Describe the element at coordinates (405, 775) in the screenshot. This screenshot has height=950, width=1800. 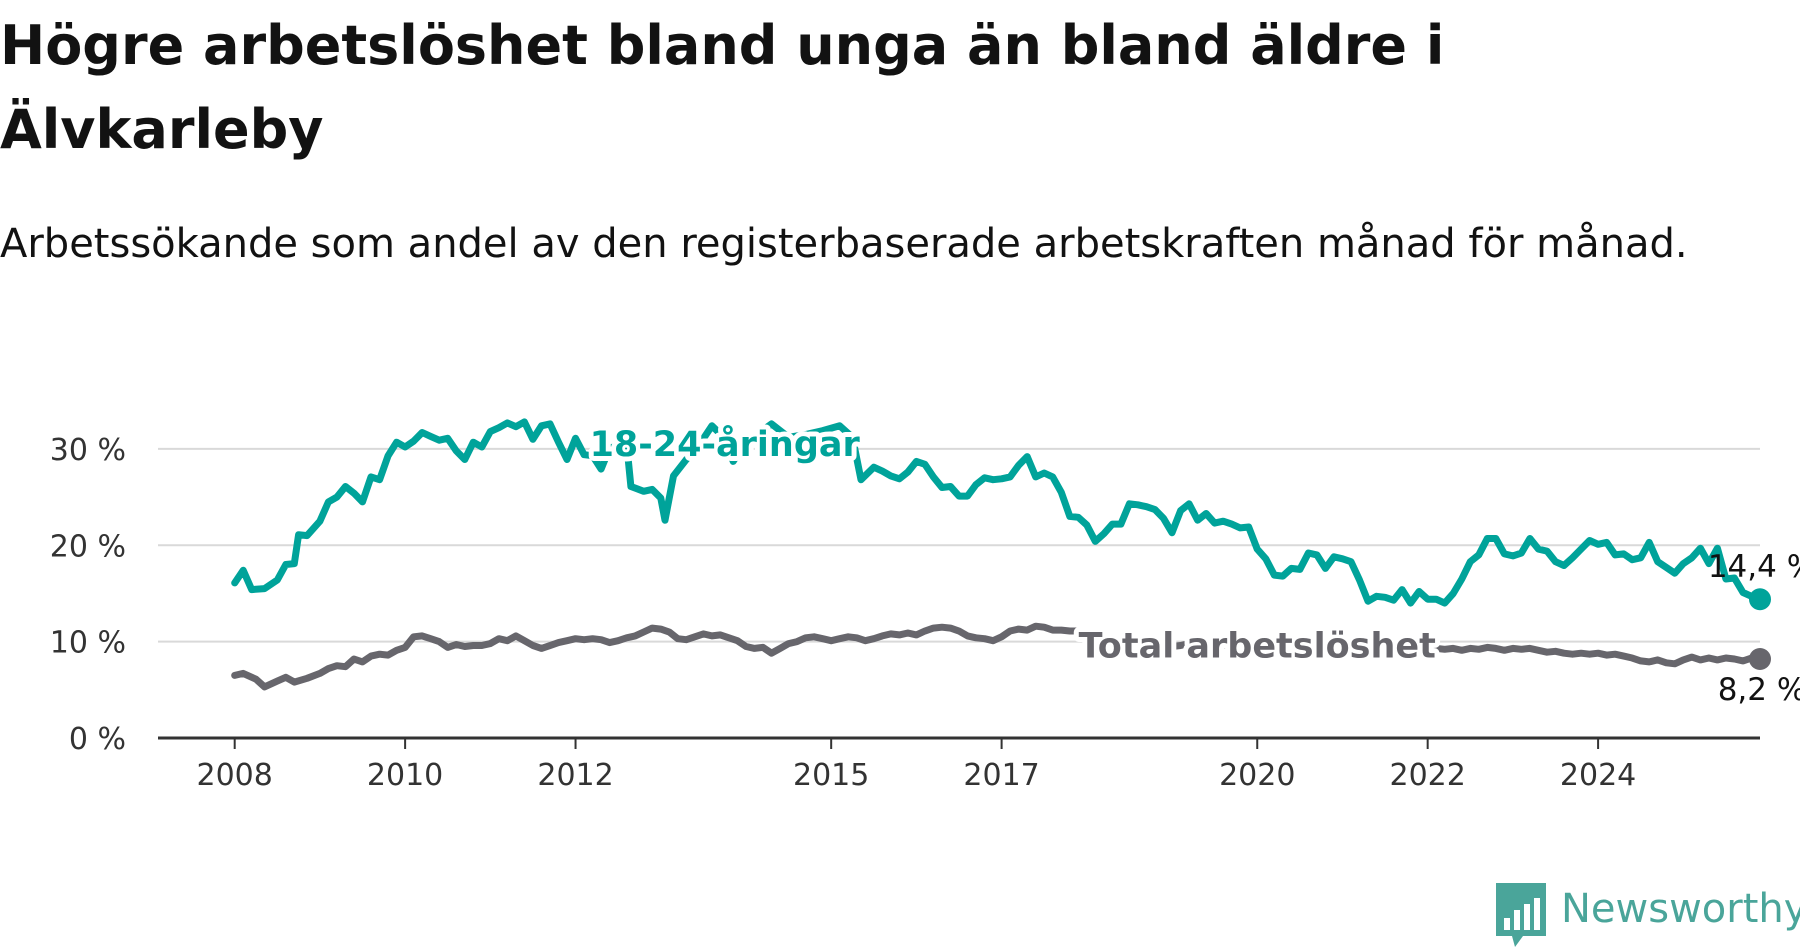
I see `x-tick-label: 2010` at that location.